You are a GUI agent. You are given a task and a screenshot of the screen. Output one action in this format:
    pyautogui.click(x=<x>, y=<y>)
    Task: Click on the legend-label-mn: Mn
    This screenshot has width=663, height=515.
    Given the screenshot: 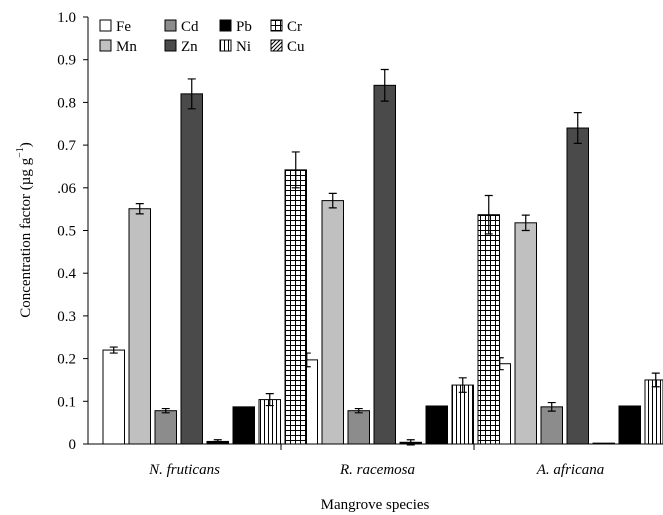 What is the action you would take?
    pyautogui.click(x=126, y=47)
    